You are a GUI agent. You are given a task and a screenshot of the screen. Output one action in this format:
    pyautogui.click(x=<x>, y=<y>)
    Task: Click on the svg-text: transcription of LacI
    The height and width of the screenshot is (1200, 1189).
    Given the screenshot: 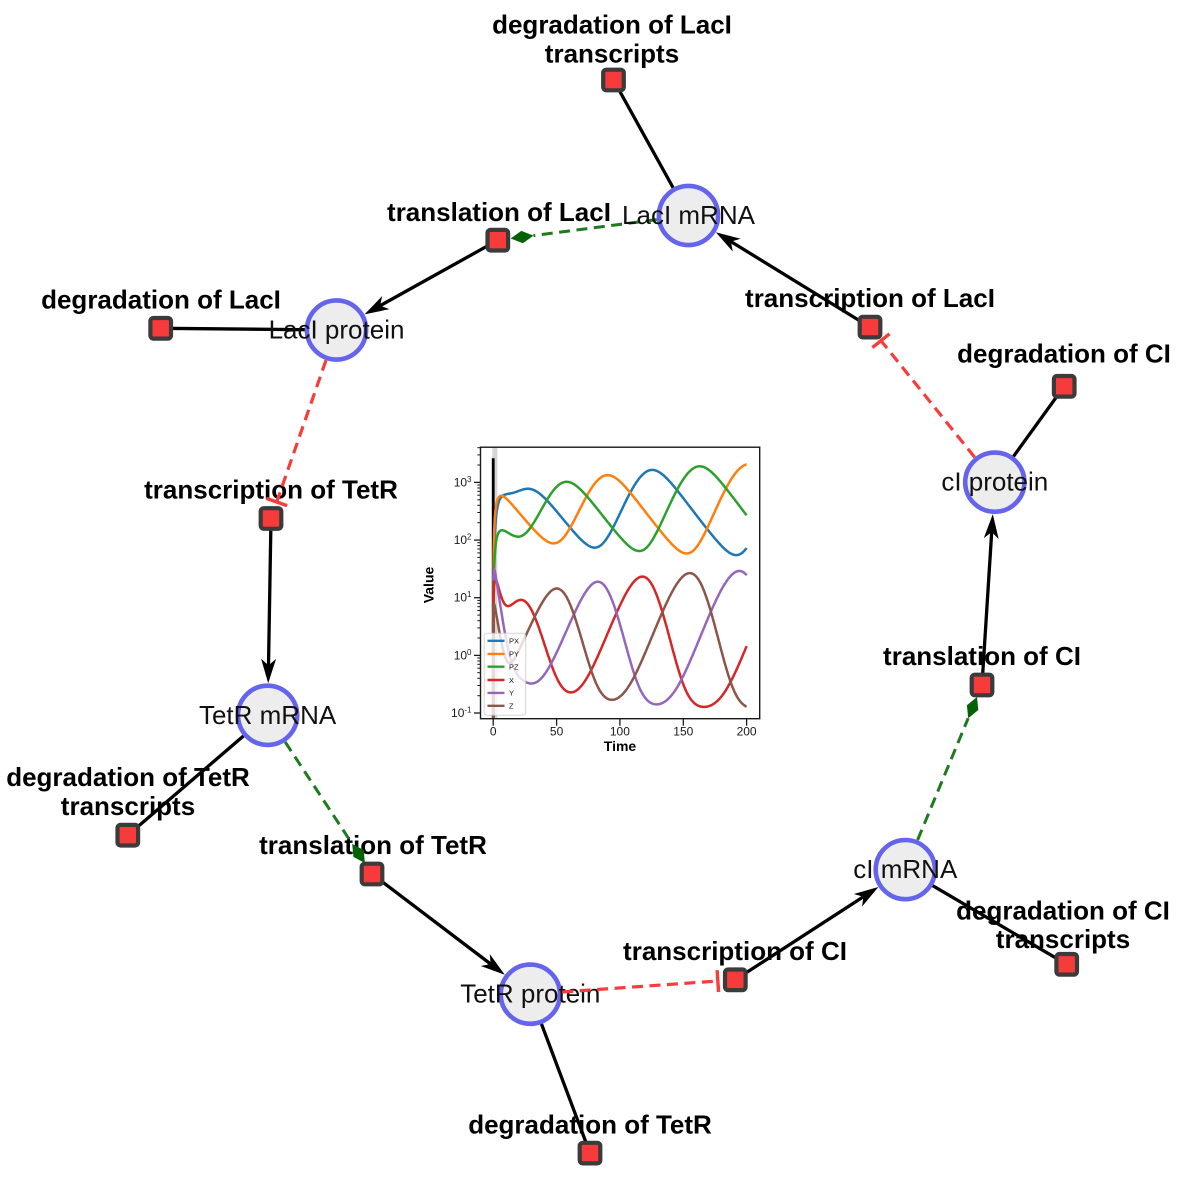 What is the action you would take?
    pyautogui.click(x=870, y=298)
    